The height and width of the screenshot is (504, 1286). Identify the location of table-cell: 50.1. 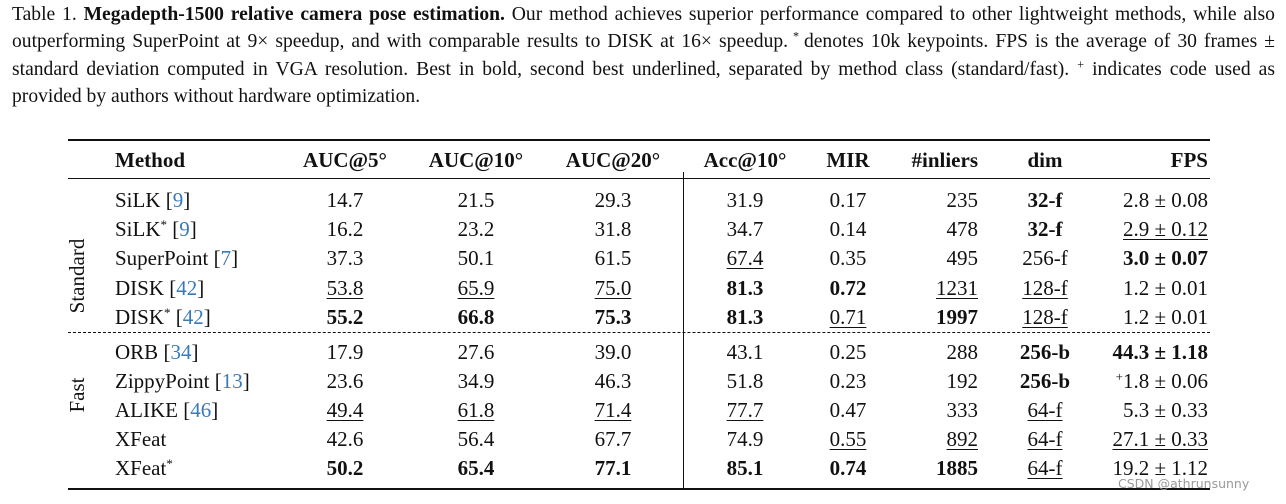
(476, 258).